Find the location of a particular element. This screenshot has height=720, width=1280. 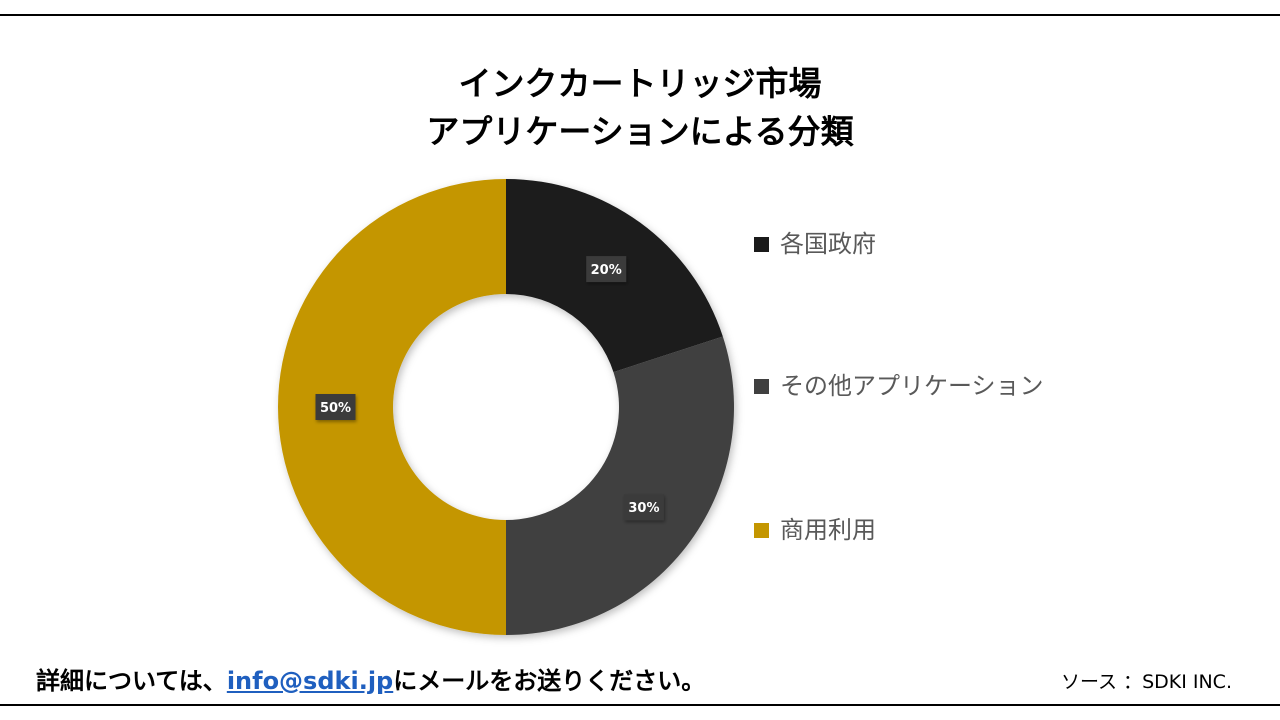

data-label-text-other-applications: 30% is located at coordinates (643, 508).